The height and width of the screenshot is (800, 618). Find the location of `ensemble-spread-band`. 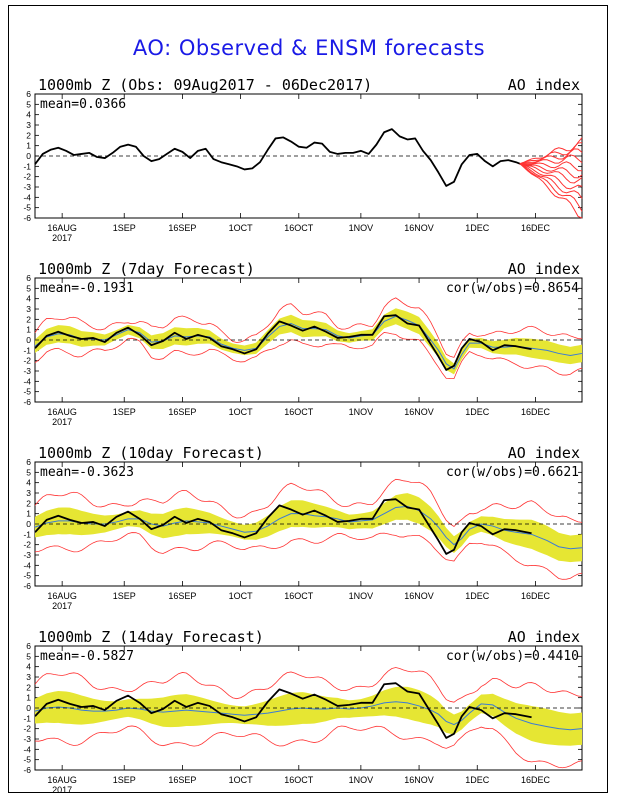

ensemble-spread-band is located at coordinates (308, 341).